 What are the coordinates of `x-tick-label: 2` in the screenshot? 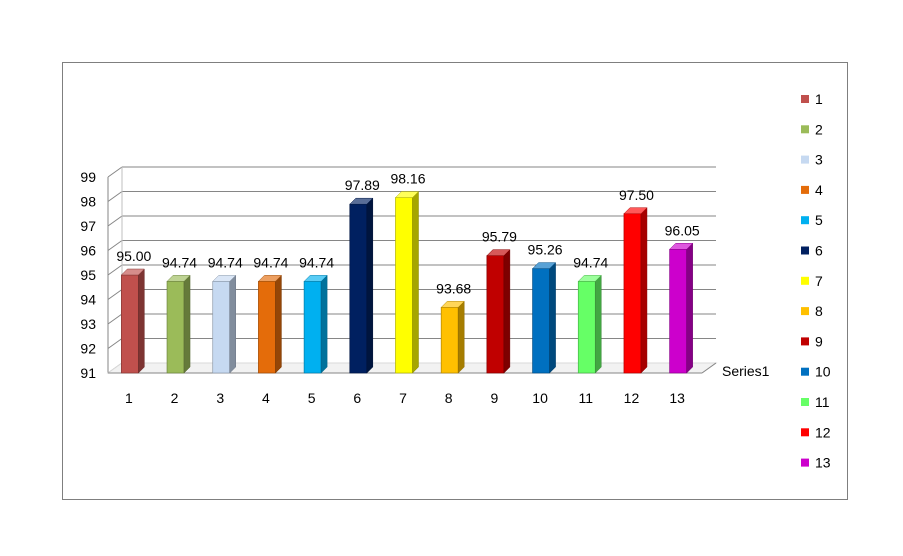 It's located at (175, 398).